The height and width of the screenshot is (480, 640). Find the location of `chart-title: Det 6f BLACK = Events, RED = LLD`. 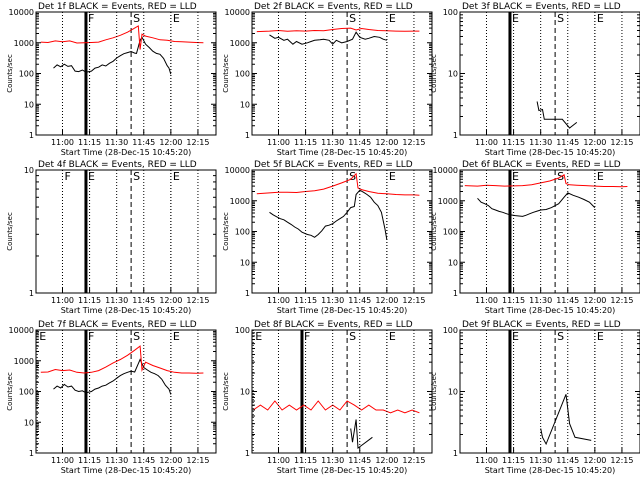

chart-title: Det 6f BLACK = Events, RED = LLD is located at coordinates (541, 165).